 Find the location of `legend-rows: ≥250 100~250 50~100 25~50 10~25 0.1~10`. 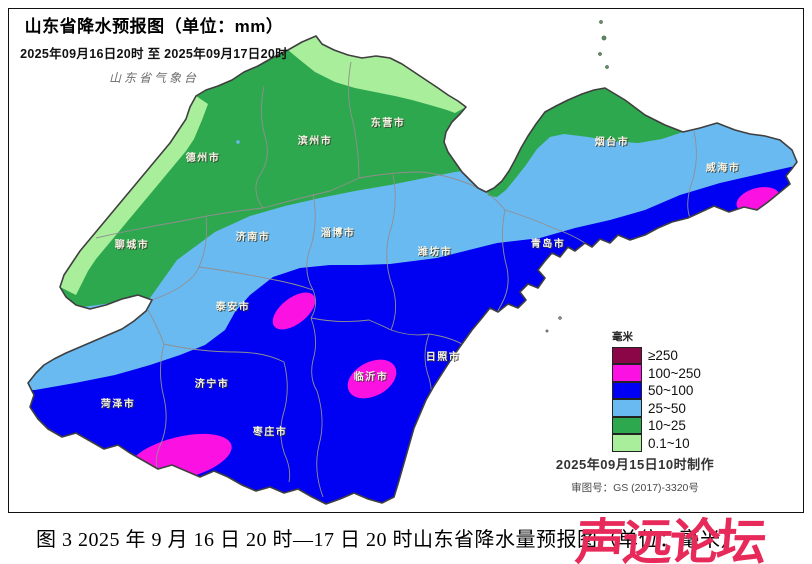

legend-rows: ≥250 100~250 50~100 25~50 10~25 0.1~10 is located at coordinates (656, 399).